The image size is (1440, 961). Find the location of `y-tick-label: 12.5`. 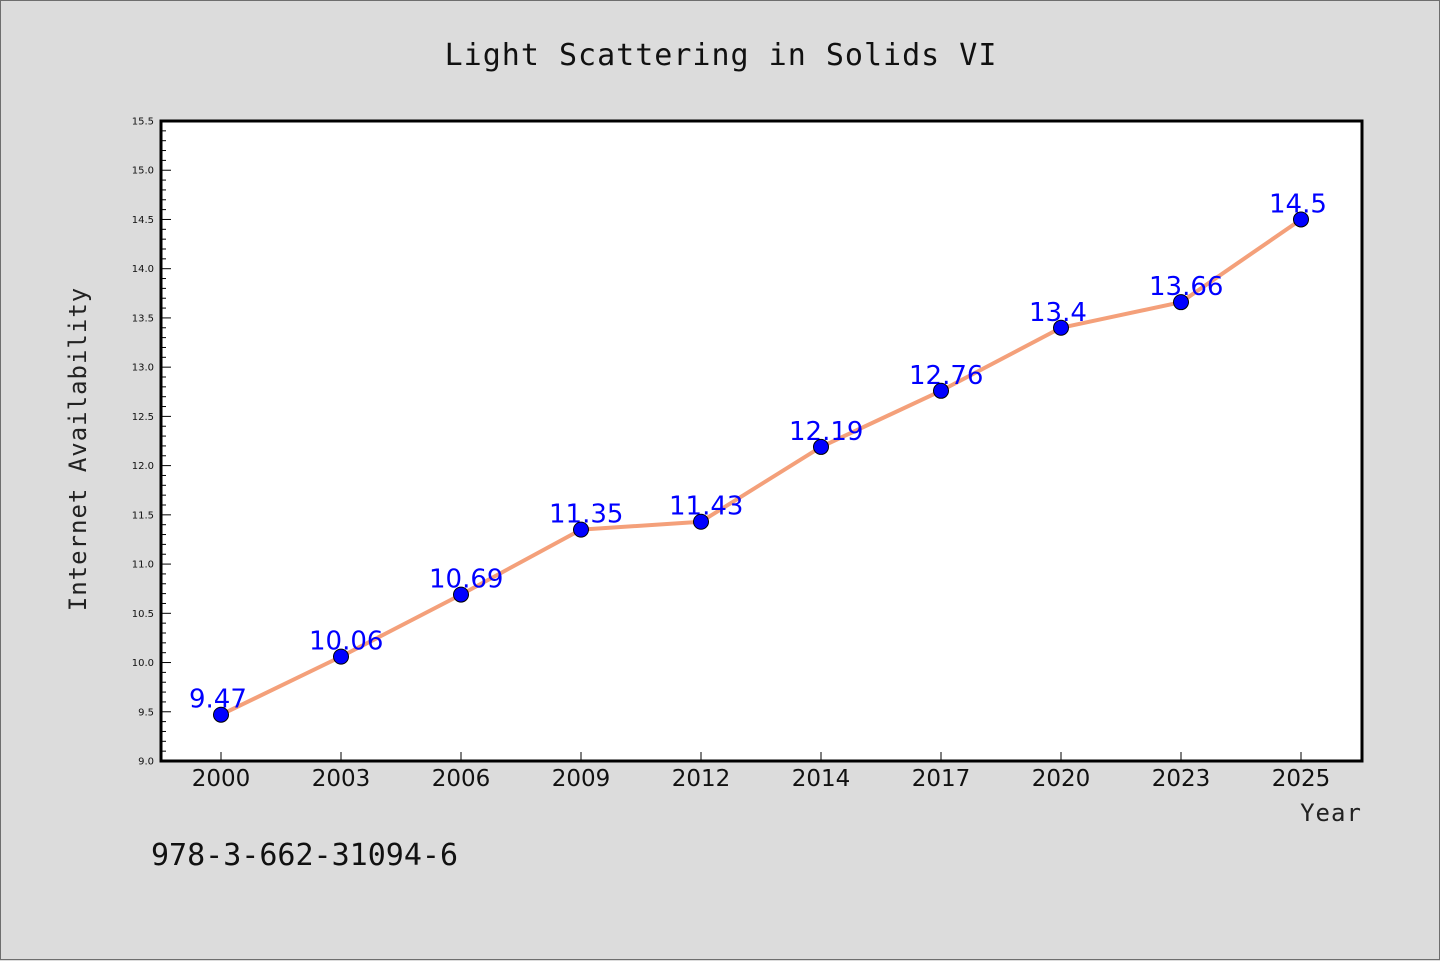

y-tick-label: 12.5 is located at coordinates (143, 417).